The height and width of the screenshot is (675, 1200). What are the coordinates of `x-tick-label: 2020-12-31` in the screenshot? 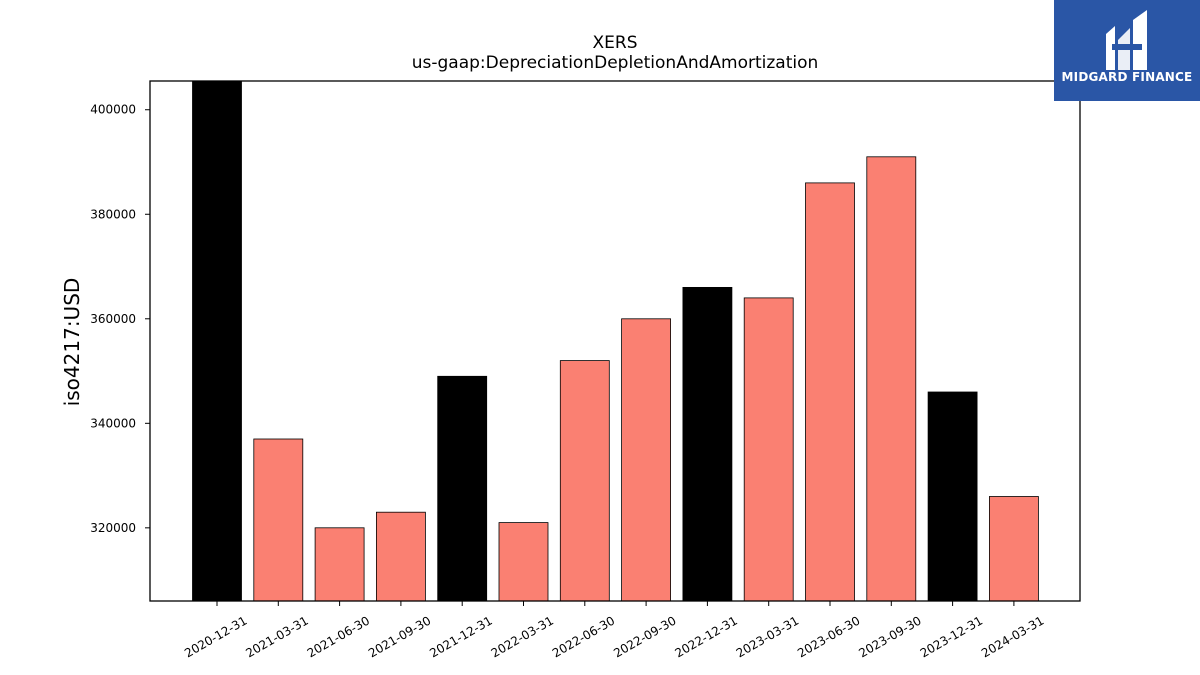 It's located at (215, 636).